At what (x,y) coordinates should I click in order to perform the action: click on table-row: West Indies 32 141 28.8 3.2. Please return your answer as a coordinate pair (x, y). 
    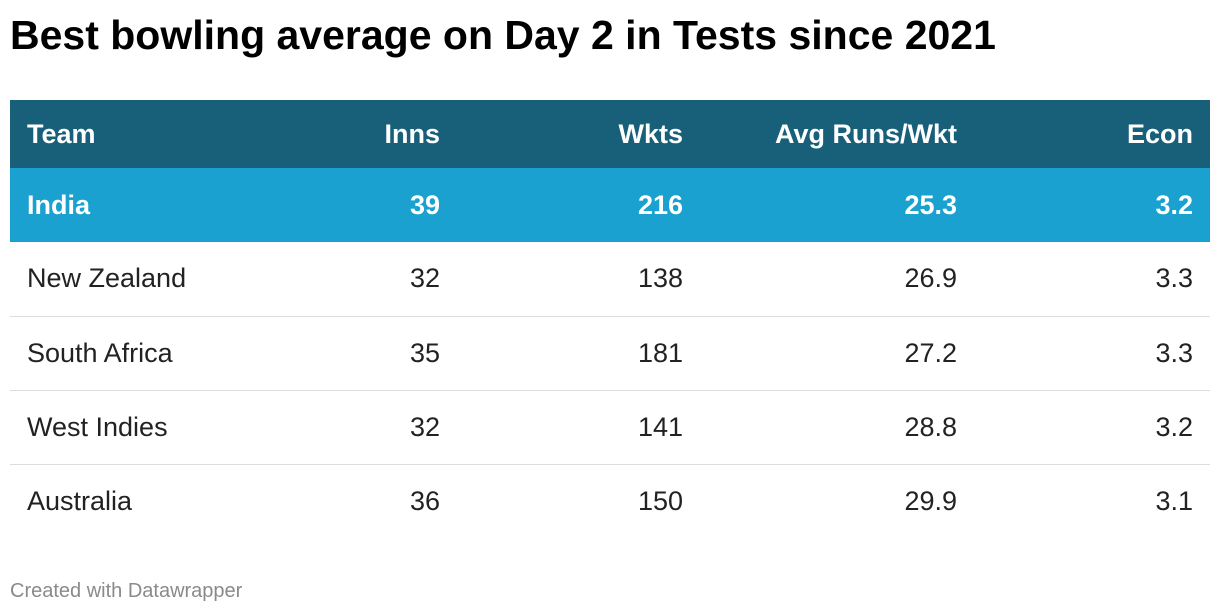
    Looking at the image, I should click on (610, 427).